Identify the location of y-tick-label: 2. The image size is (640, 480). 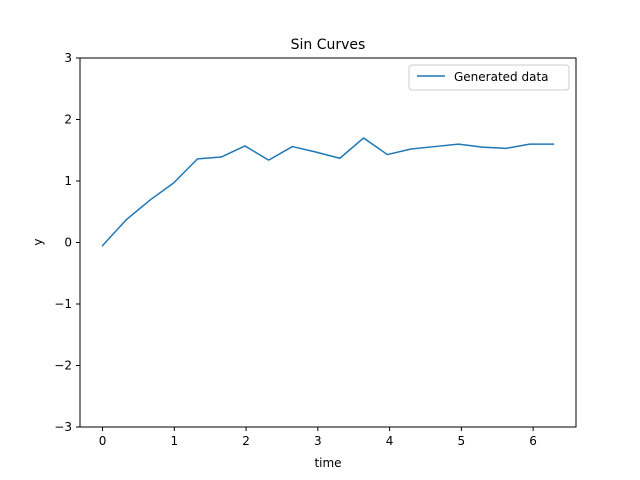
(68, 120).